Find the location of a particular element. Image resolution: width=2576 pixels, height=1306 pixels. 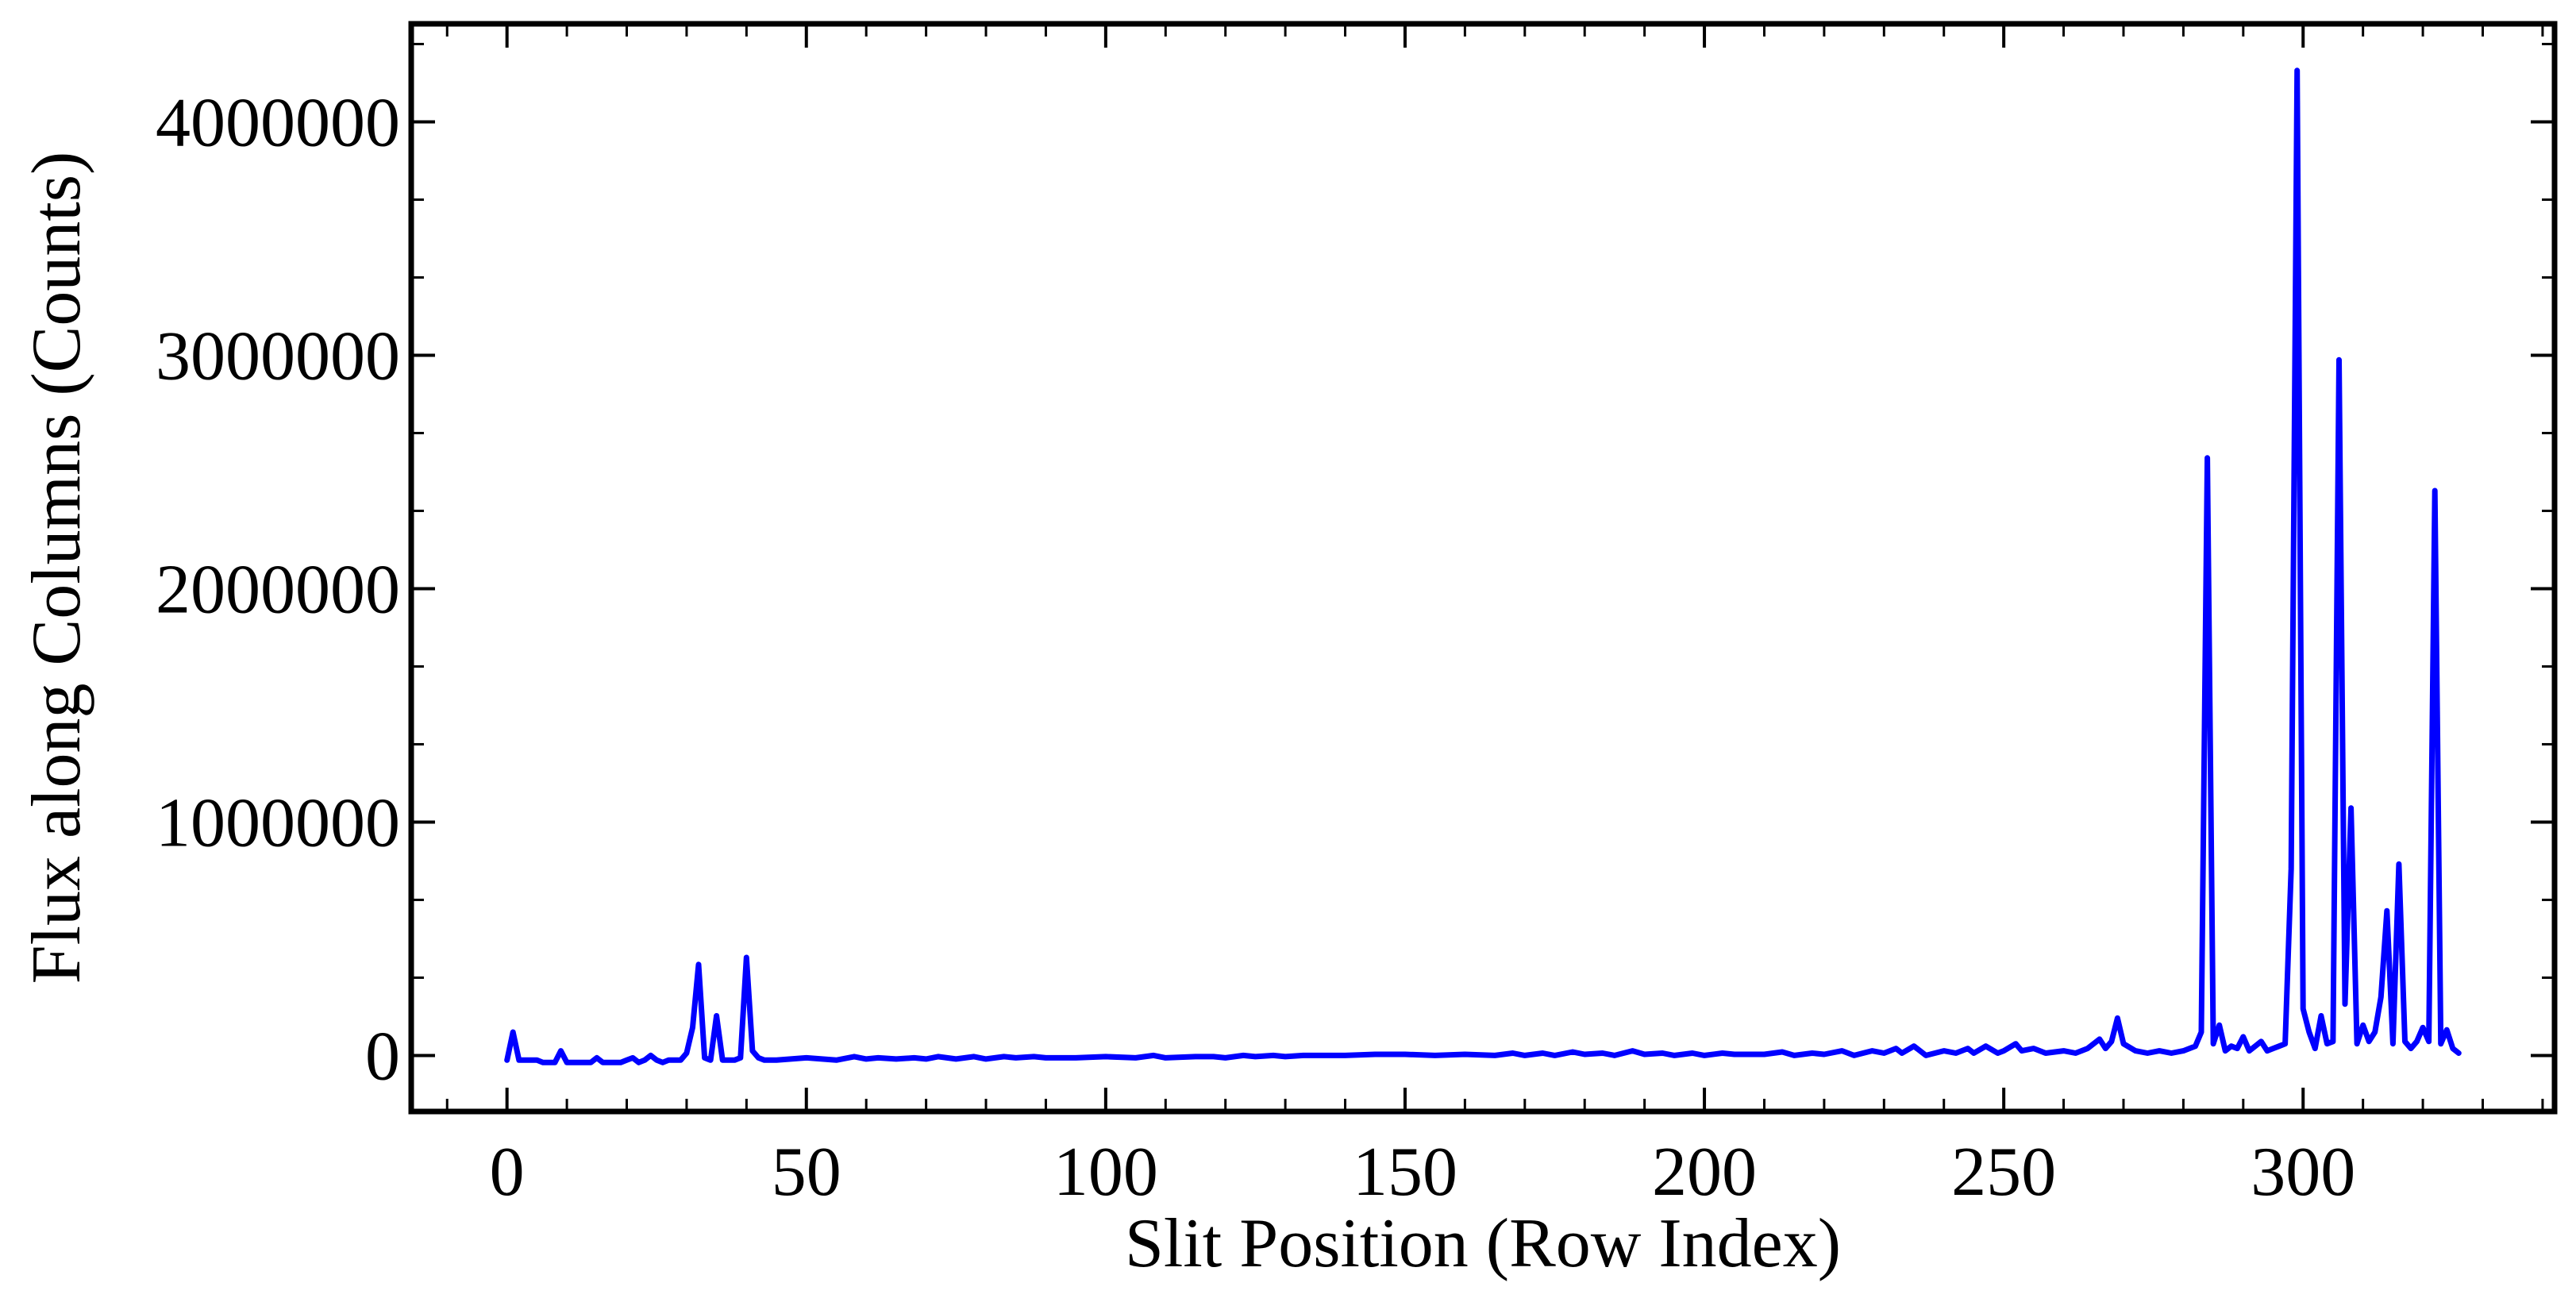

x-tick-label: 50 is located at coordinates (806, 1172).